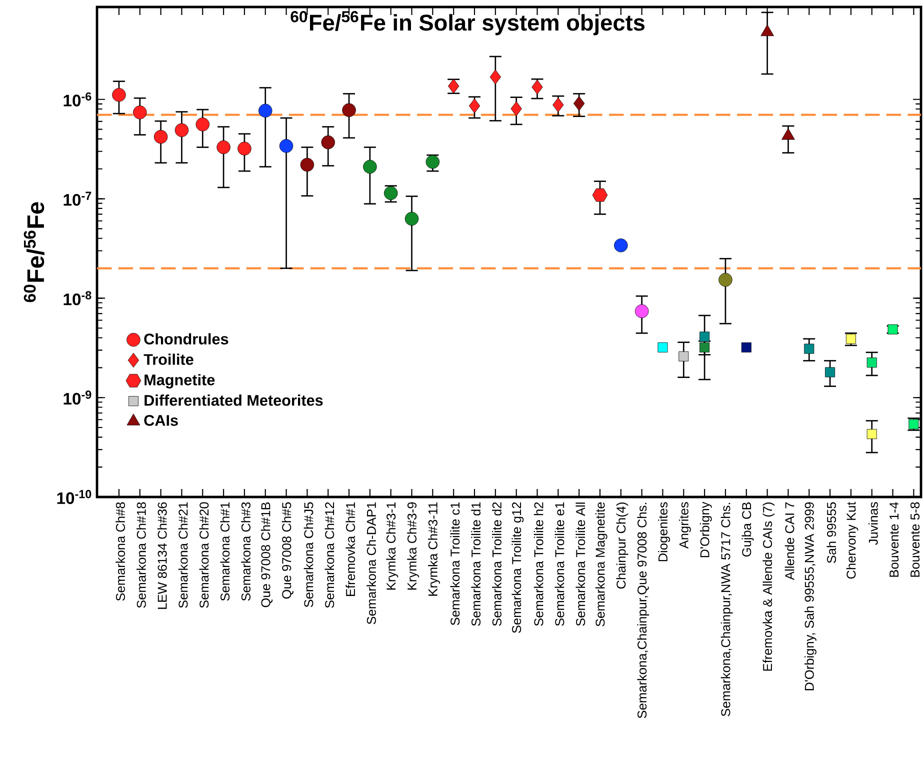 Image resolution: width=924 pixels, height=767 pixels. What do you see at coordinates (392, 546) in the screenshot?
I see `x-tick-label: Krymka Ch#3-1` at bounding box center [392, 546].